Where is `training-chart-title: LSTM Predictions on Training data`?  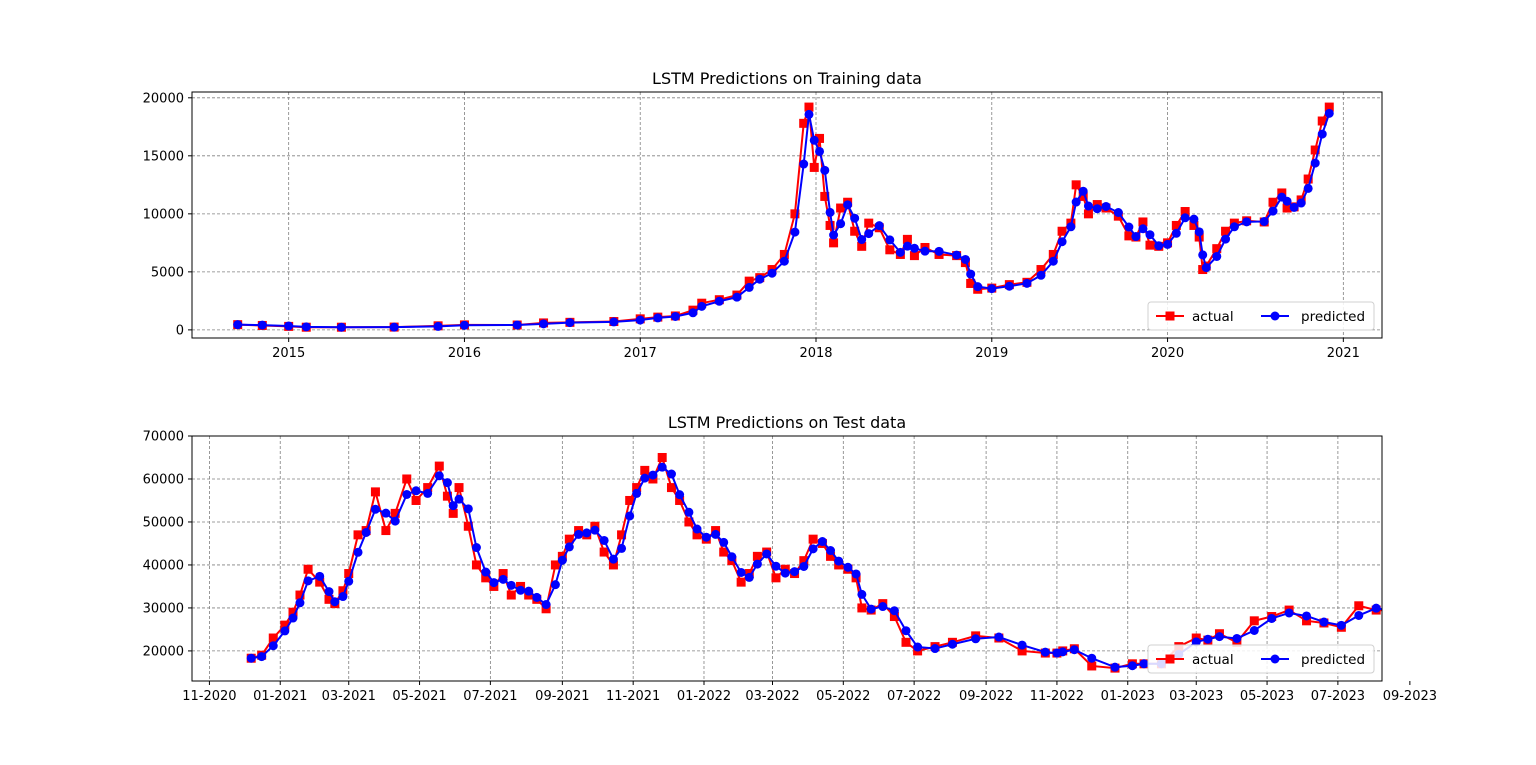 training-chart-title: LSTM Predictions on Training data is located at coordinates (787, 78).